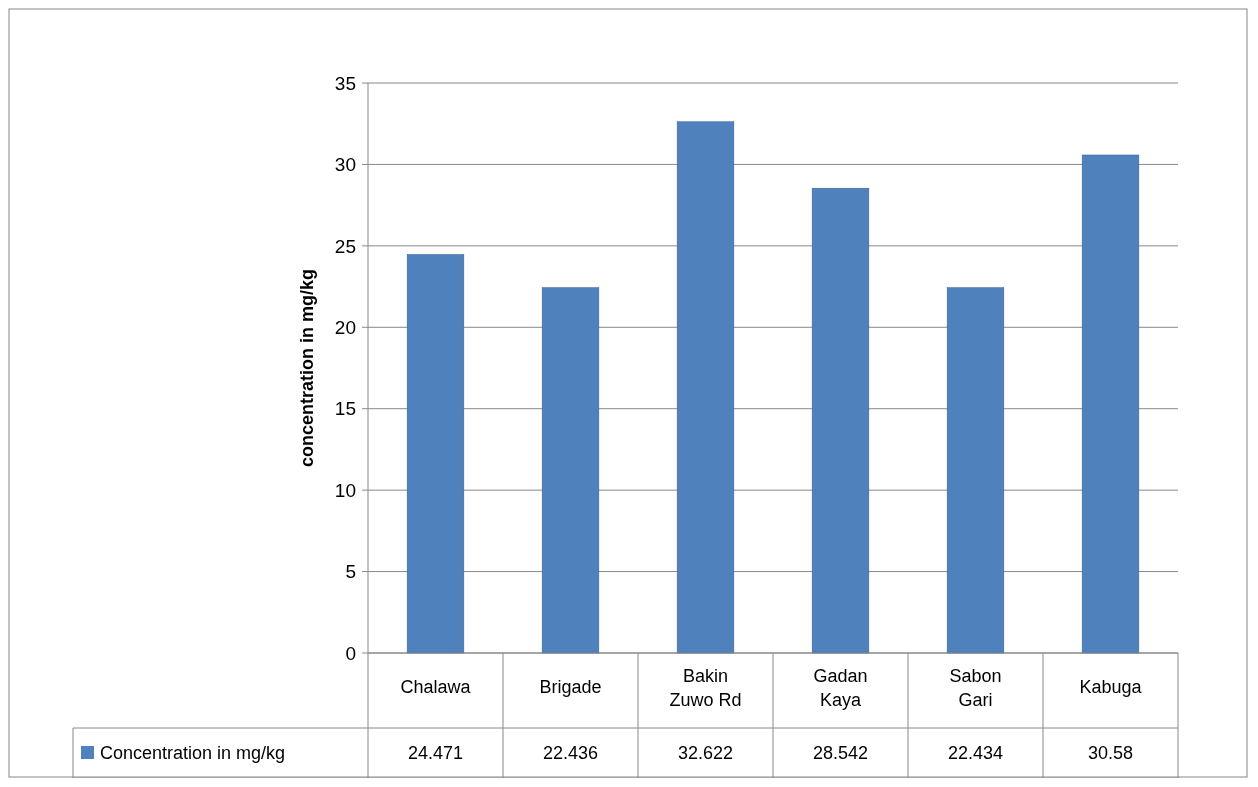 The width and height of the screenshot is (1258, 787). Describe the element at coordinates (307, 368) in the screenshot. I see `y-axis-title: concentration in mg/kg` at that location.